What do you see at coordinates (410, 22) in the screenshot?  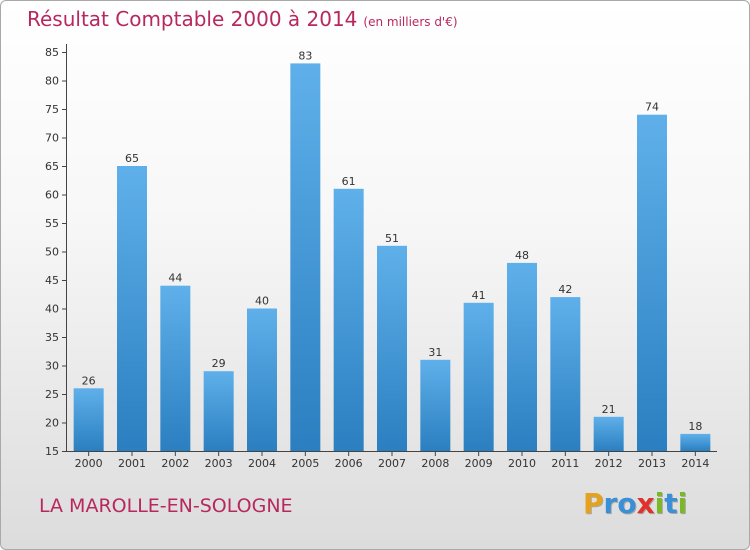 I see `title-unit: (en milliers d'€)` at bounding box center [410, 22].